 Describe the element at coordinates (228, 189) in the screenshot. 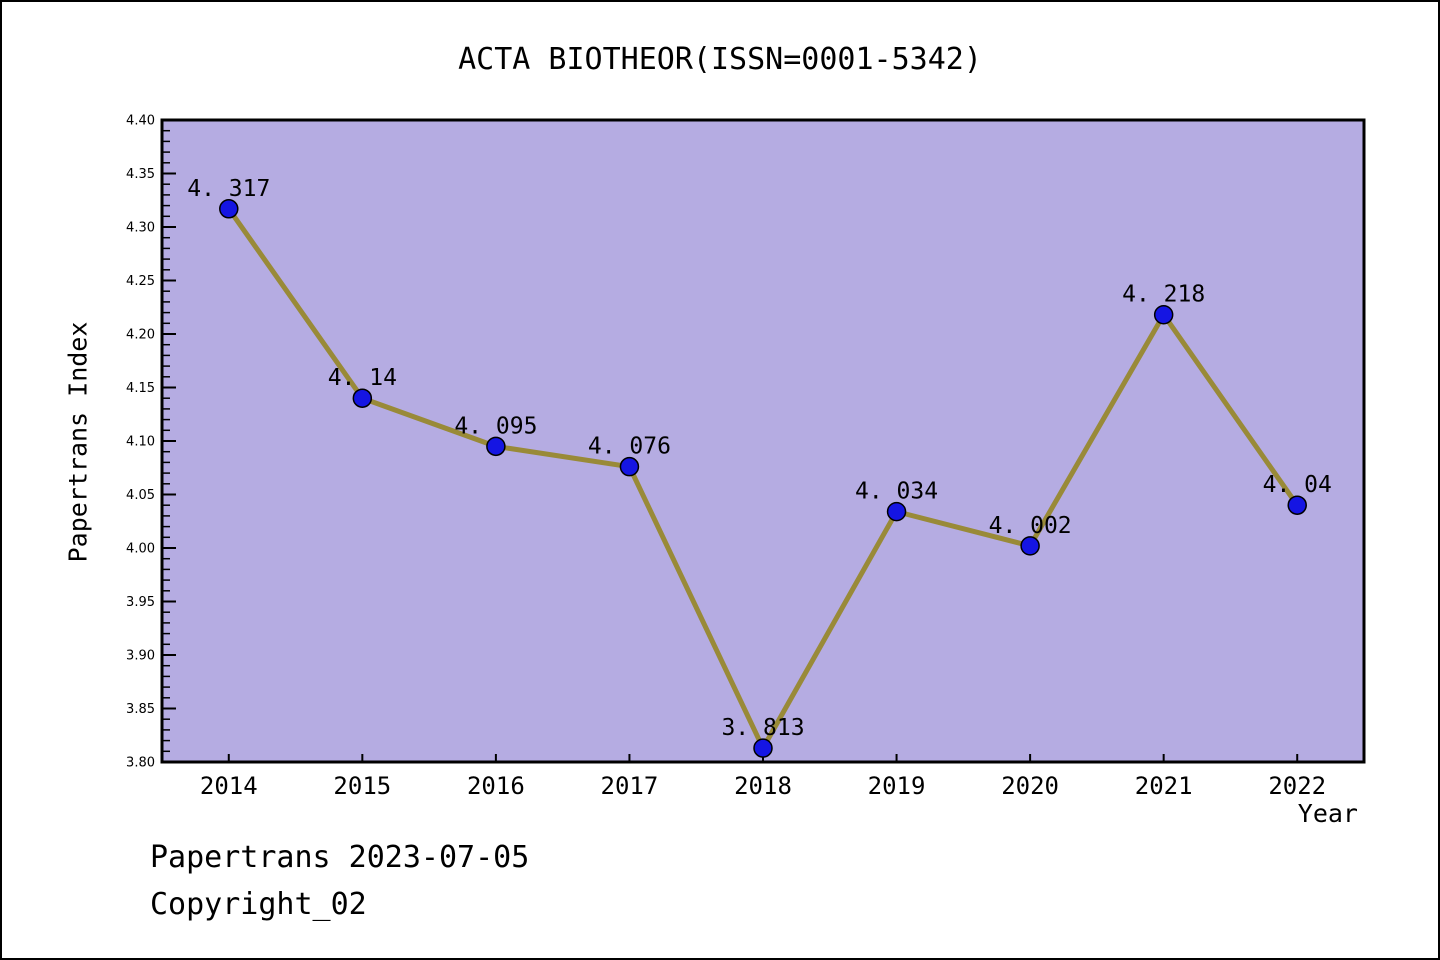

I see `data-point-label: 4. 317` at that location.